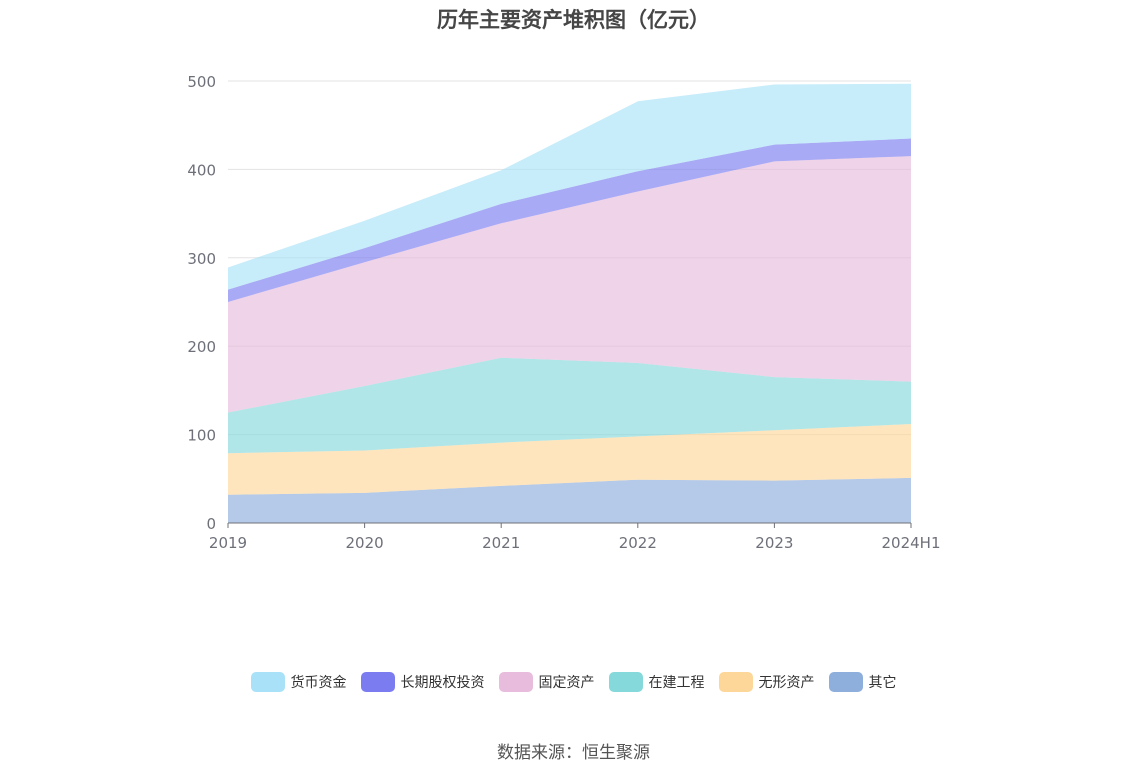 The height and width of the screenshot is (776, 1147). Describe the element at coordinates (569, 220) in the screenshot. I see `area-长期股权投资` at that location.